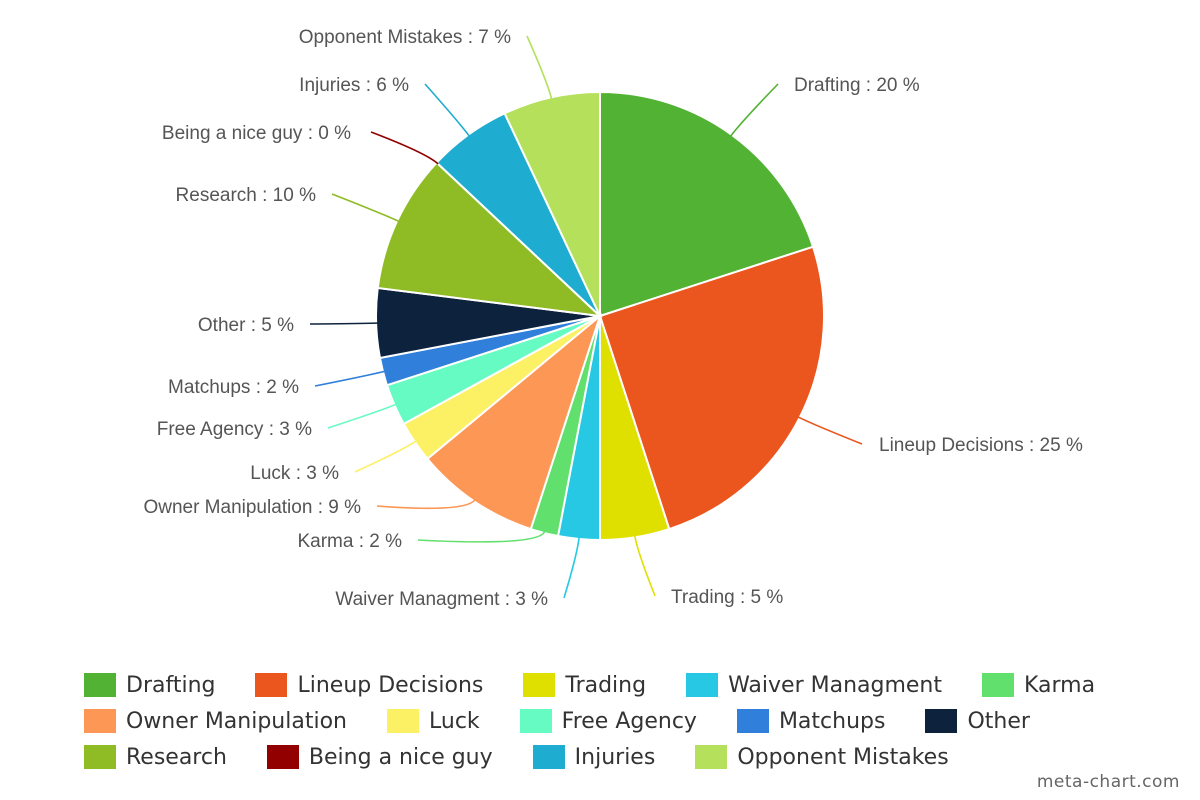 Image resolution: width=1200 pixels, height=800 pixels. I want to click on leader-line-drafting, so click(754, 110).